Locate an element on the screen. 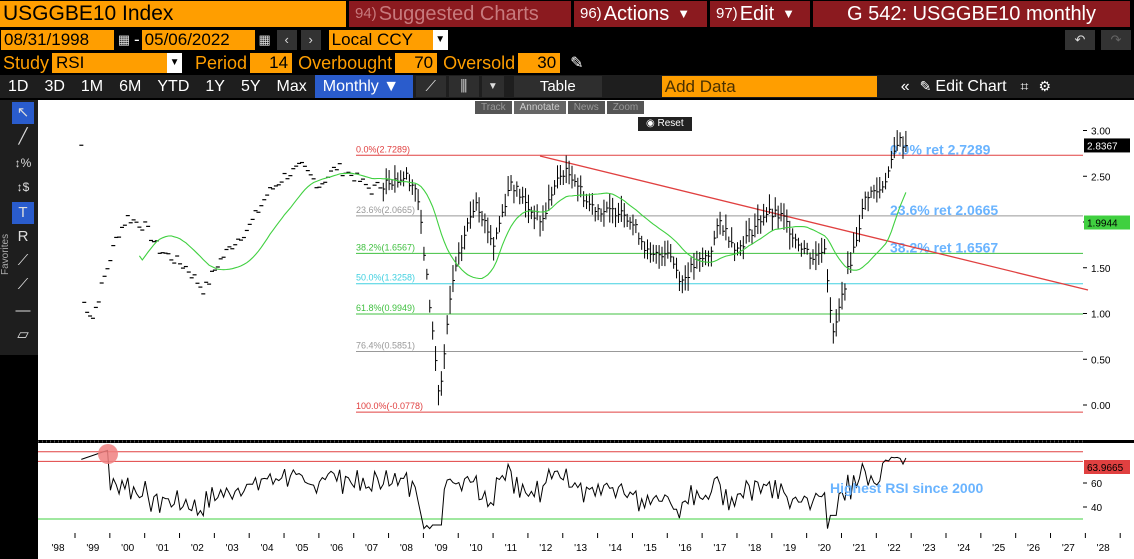  x-tick-label: '25 is located at coordinates (998, 548).